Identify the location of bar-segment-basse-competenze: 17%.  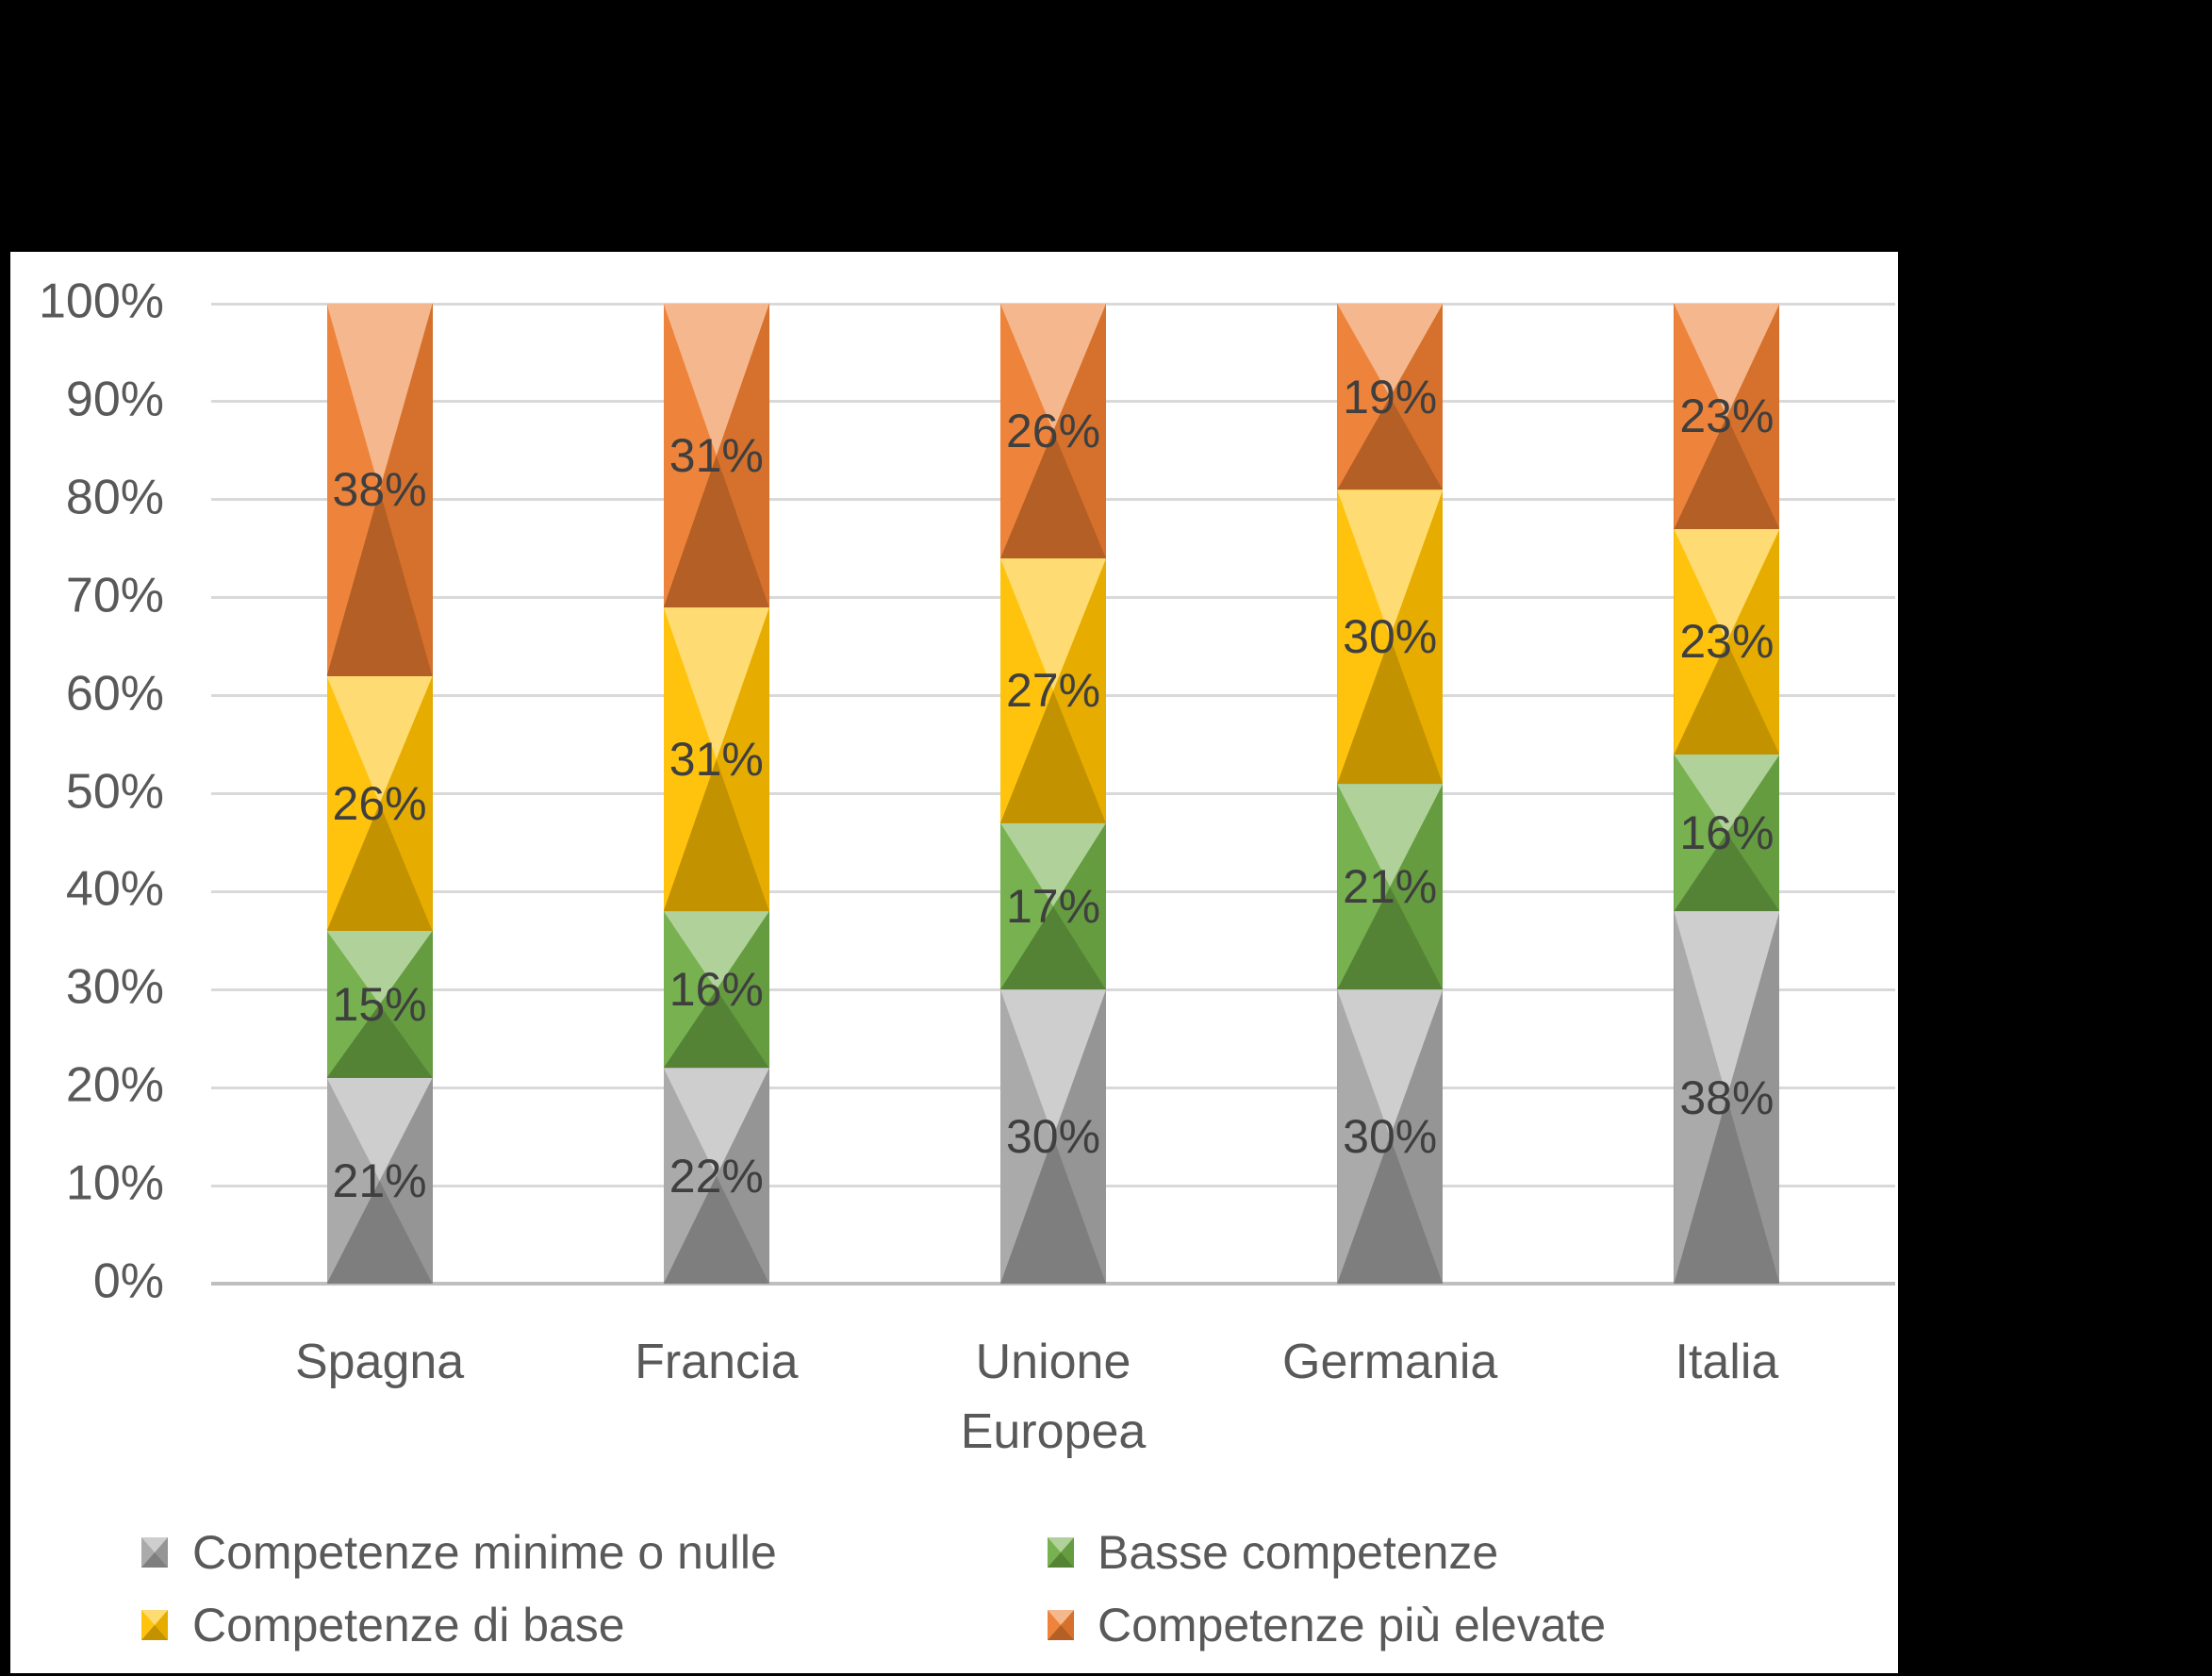
(1053, 906).